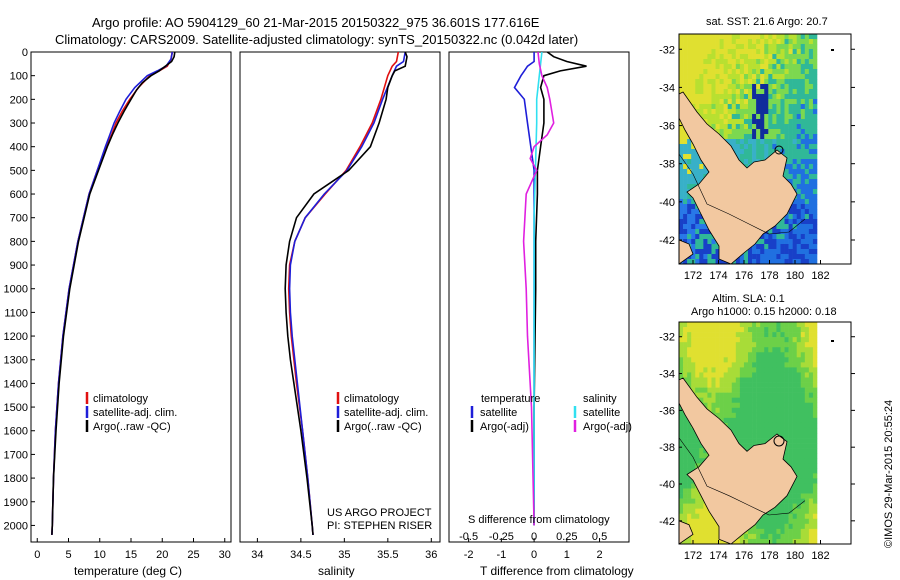 The height and width of the screenshot is (580, 900). I want to click on t-difference-xlabel: T difference from climatology, so click(557, 571).